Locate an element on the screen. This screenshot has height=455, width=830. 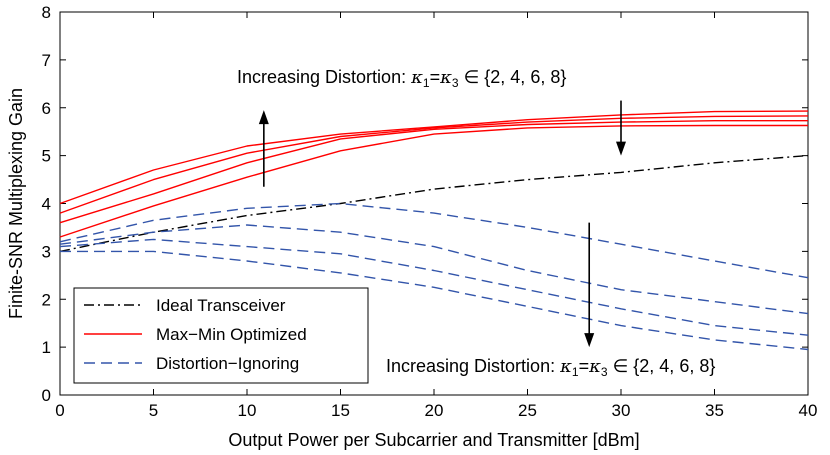
y-tick-label: 1 is located at coordinates (46, 347).